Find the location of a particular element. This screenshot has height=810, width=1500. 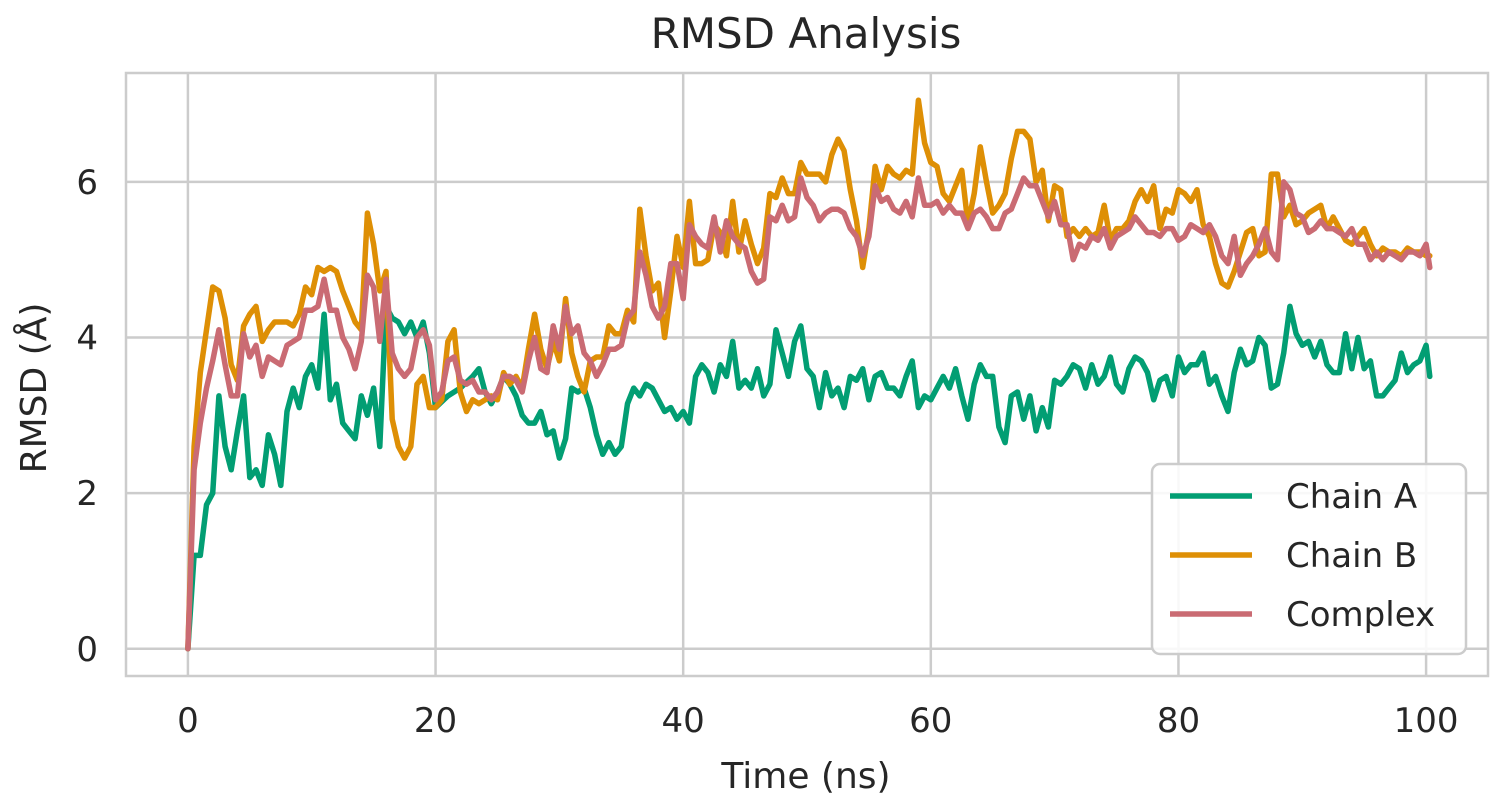

x-tick-label: 60 is located at coordinates (930, 721).